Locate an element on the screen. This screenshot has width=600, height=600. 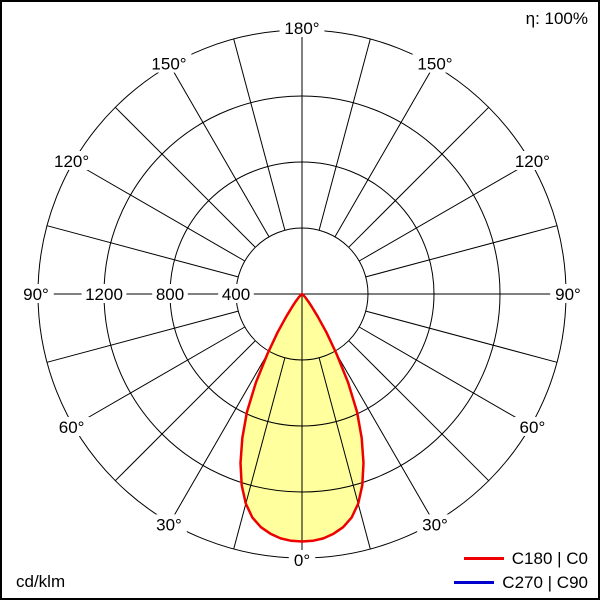
angle-label-180: 180° is located at coordinates (301, 28).